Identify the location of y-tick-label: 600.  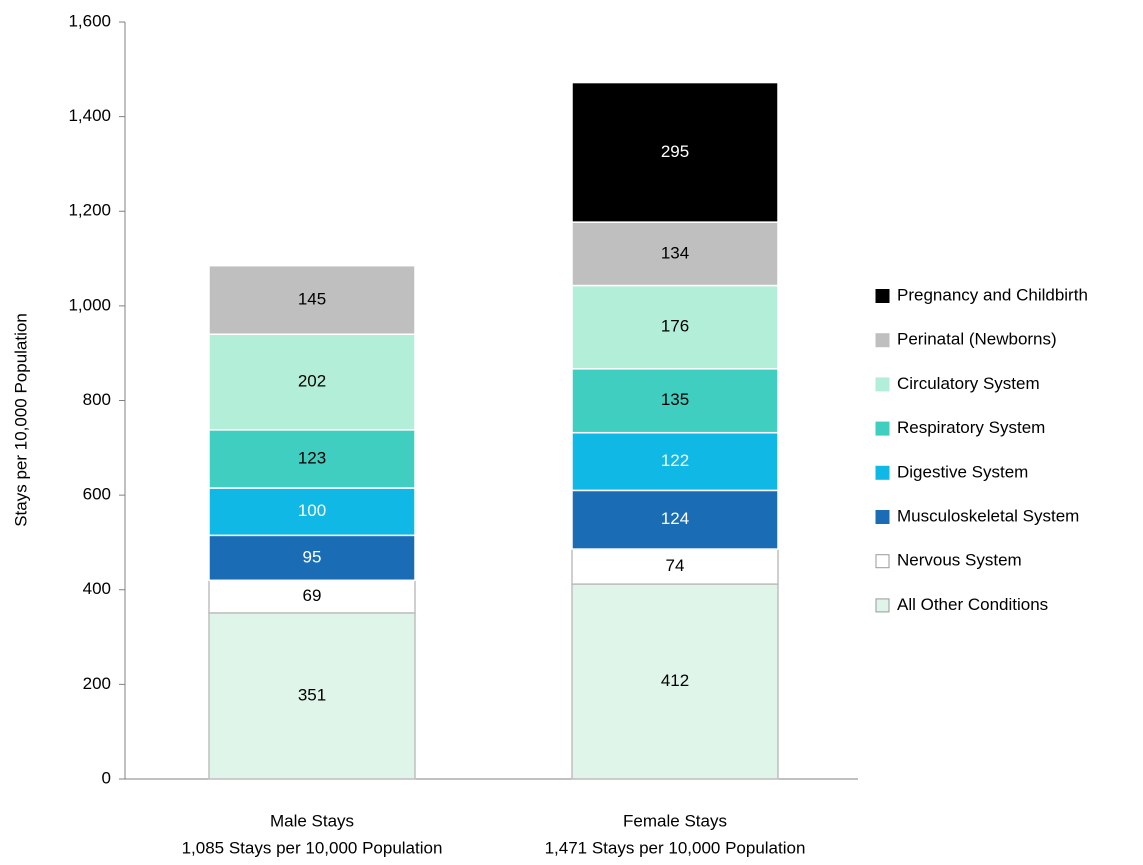
(97, 494).